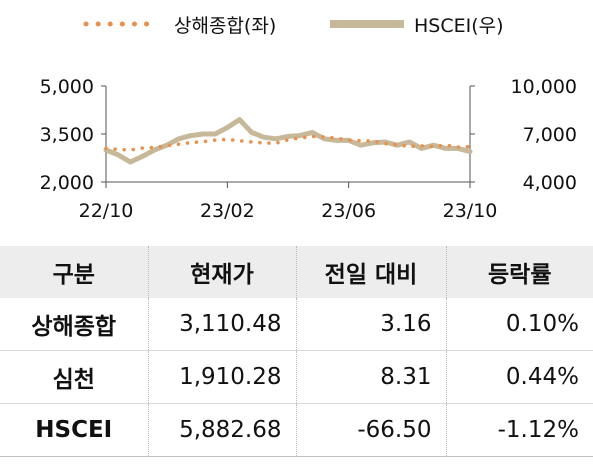  I want to click on row-price: 3,110.48, so click(221, 324).